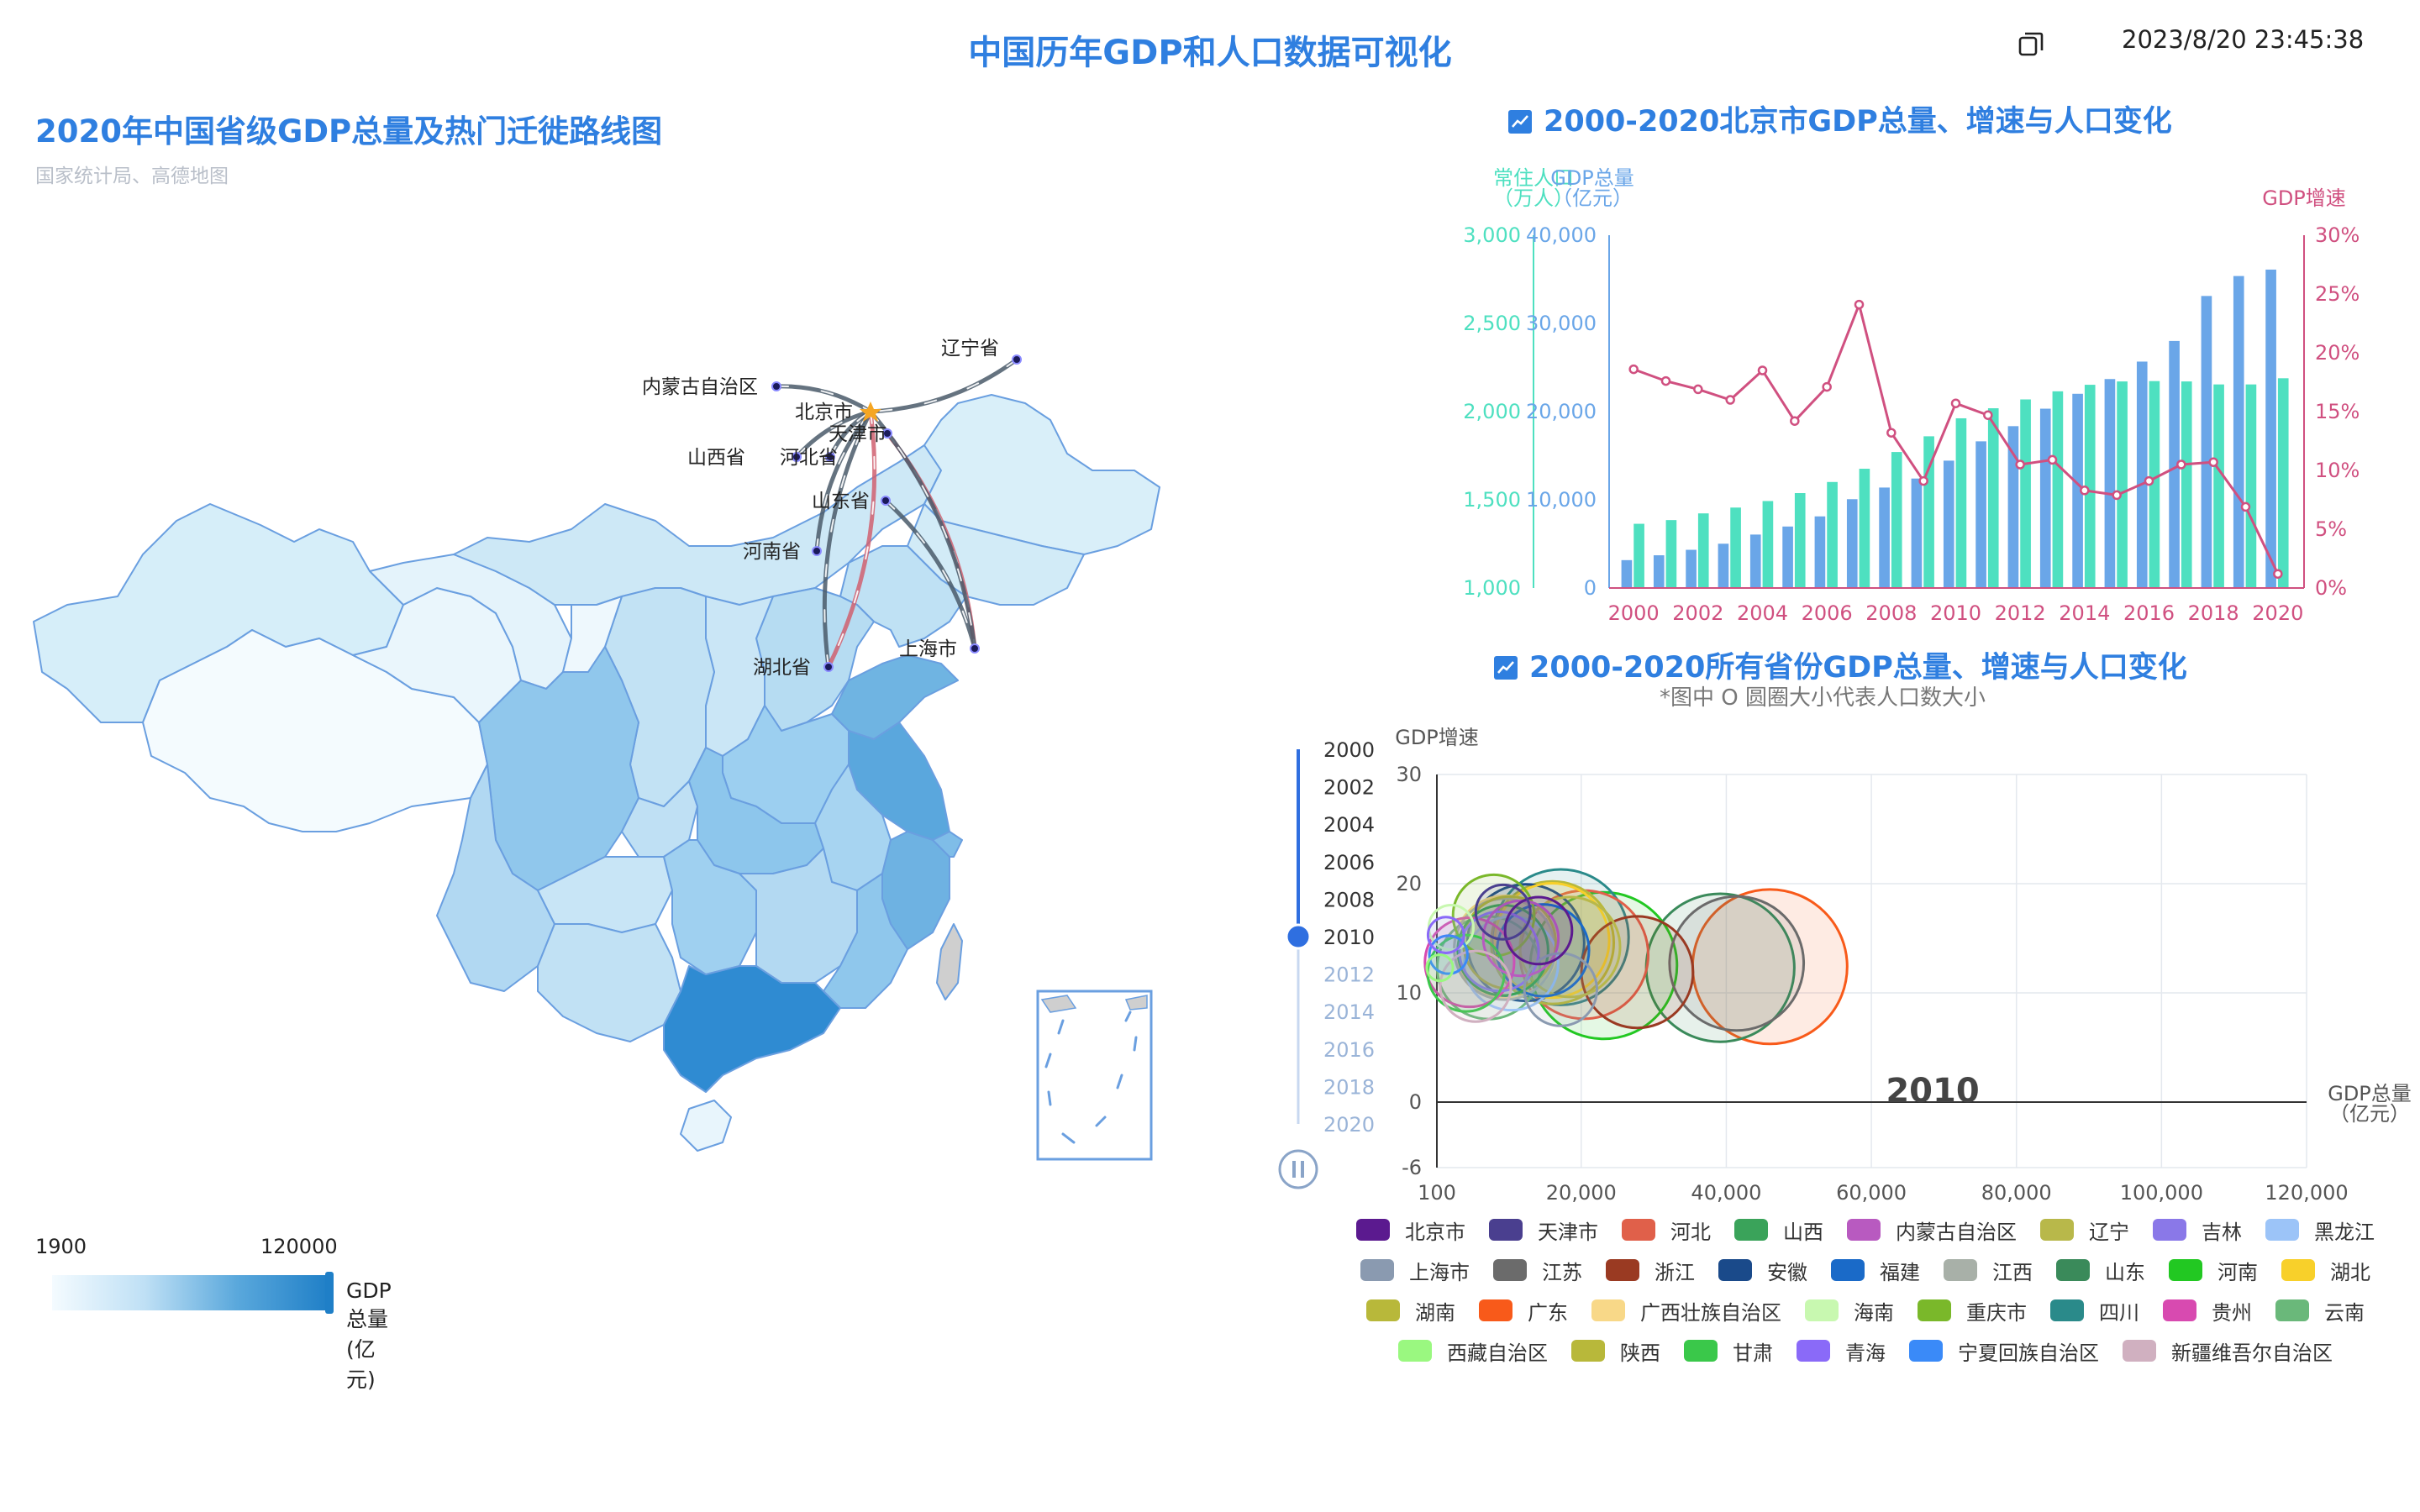 Image resolution: width=2420 pixels, height=1512 pixels. Describe the element at coordinates (2237, 1272) in the screenshot. I see `legend-label: 河南` at that location.